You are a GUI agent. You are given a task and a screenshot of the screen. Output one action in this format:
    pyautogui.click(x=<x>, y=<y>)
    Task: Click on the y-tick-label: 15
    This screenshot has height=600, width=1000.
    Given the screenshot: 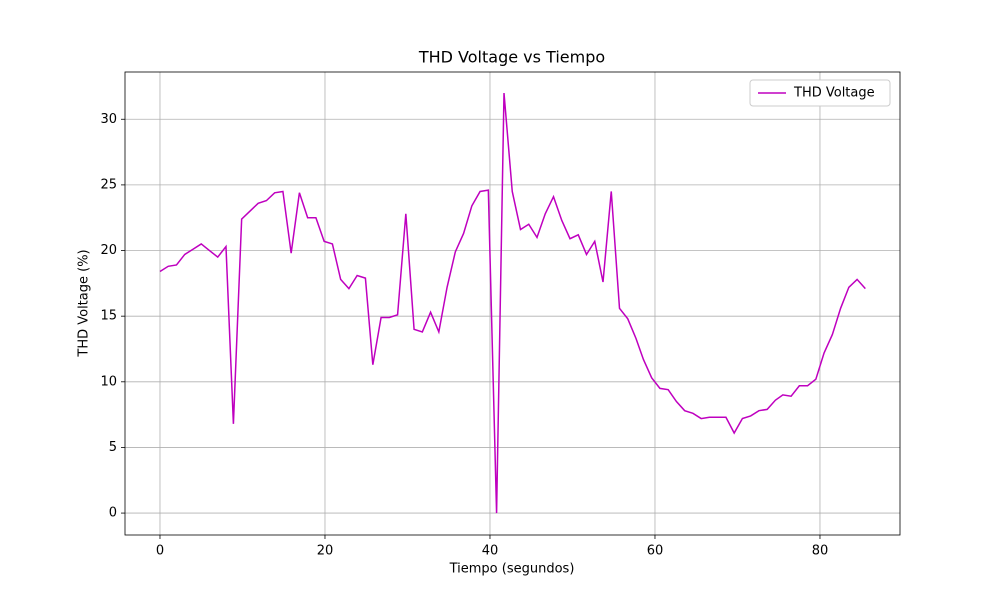 What is the action you would take?
    pyautogui.click(x=108, y=316)
    